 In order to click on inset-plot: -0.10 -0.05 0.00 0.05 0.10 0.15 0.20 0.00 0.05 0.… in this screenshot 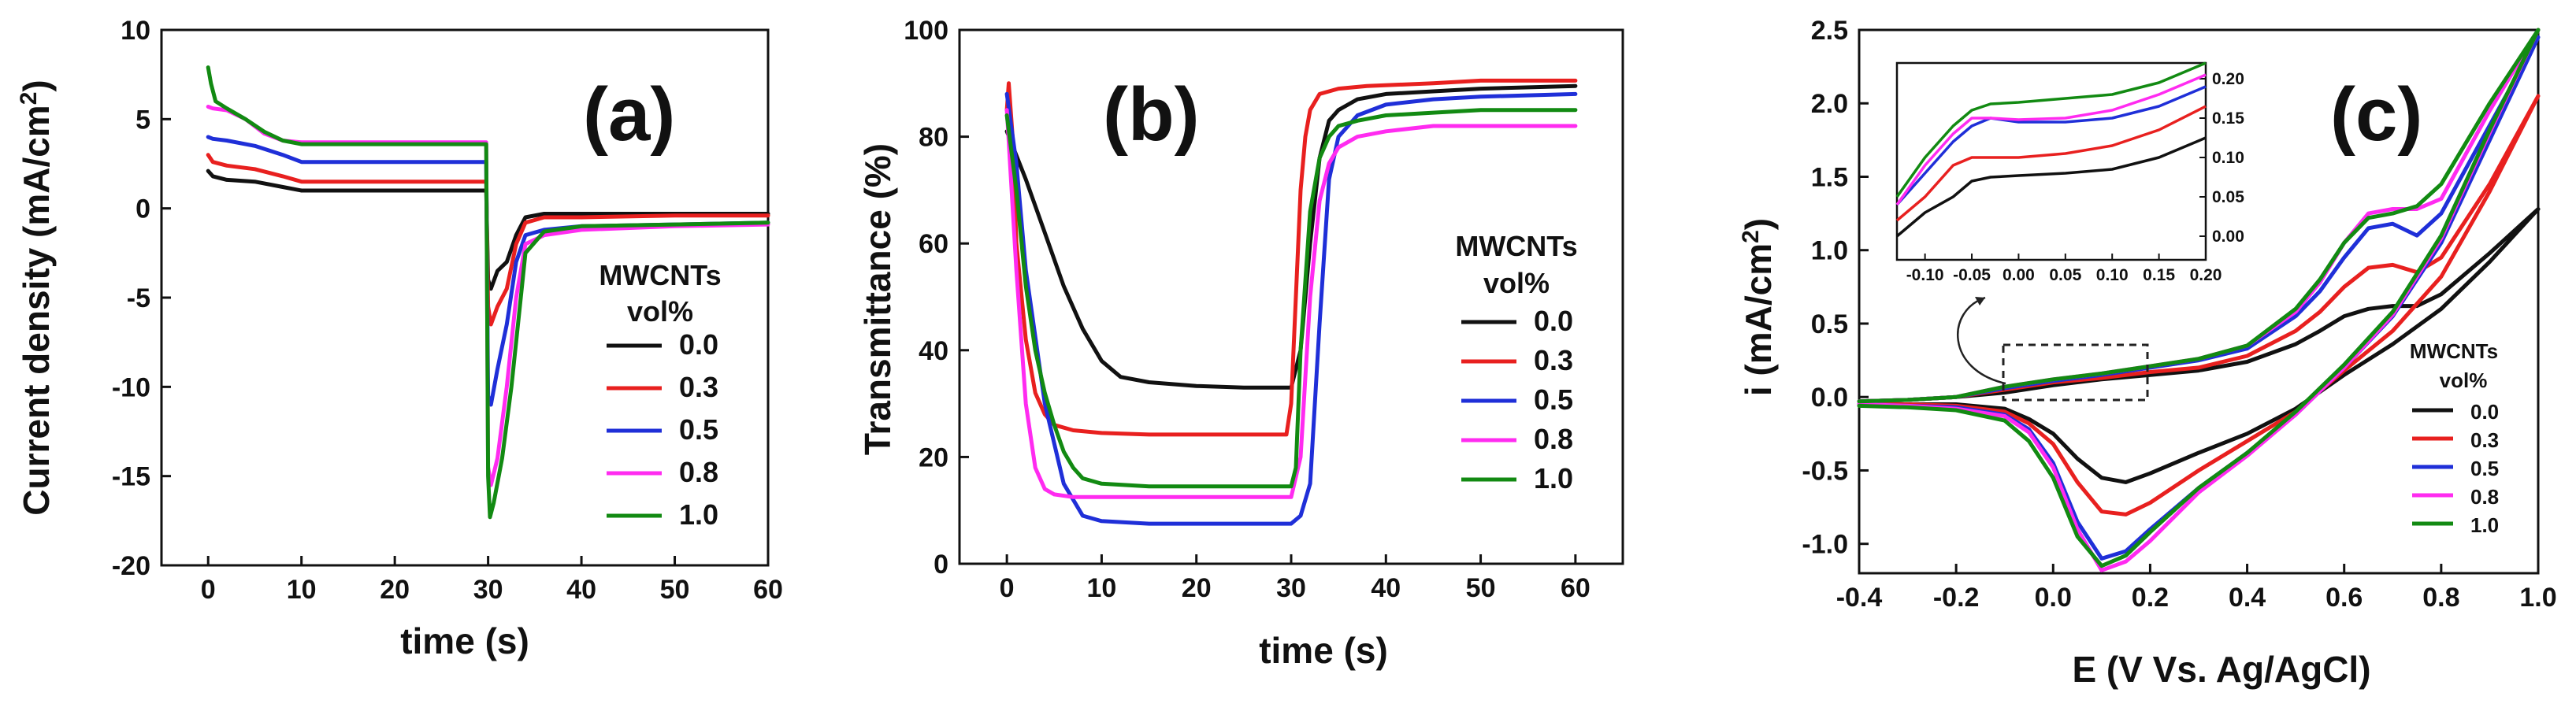, I will do `click(2069, 172)`.